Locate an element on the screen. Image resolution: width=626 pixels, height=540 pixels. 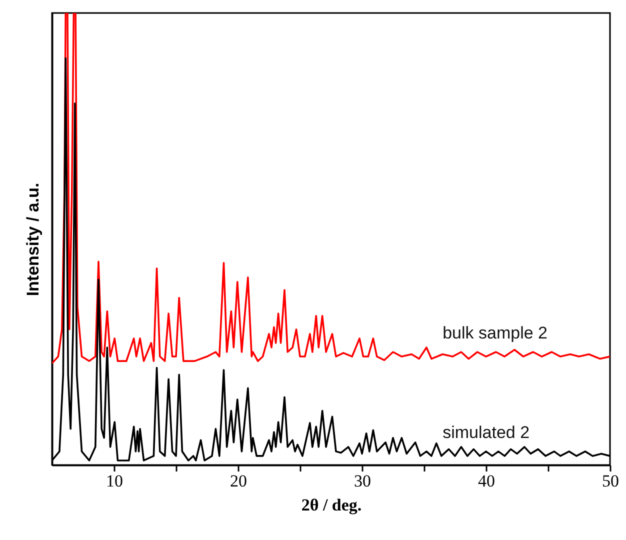
x-axis-title: 2θ / deg. is located at coordinates (331, 505).